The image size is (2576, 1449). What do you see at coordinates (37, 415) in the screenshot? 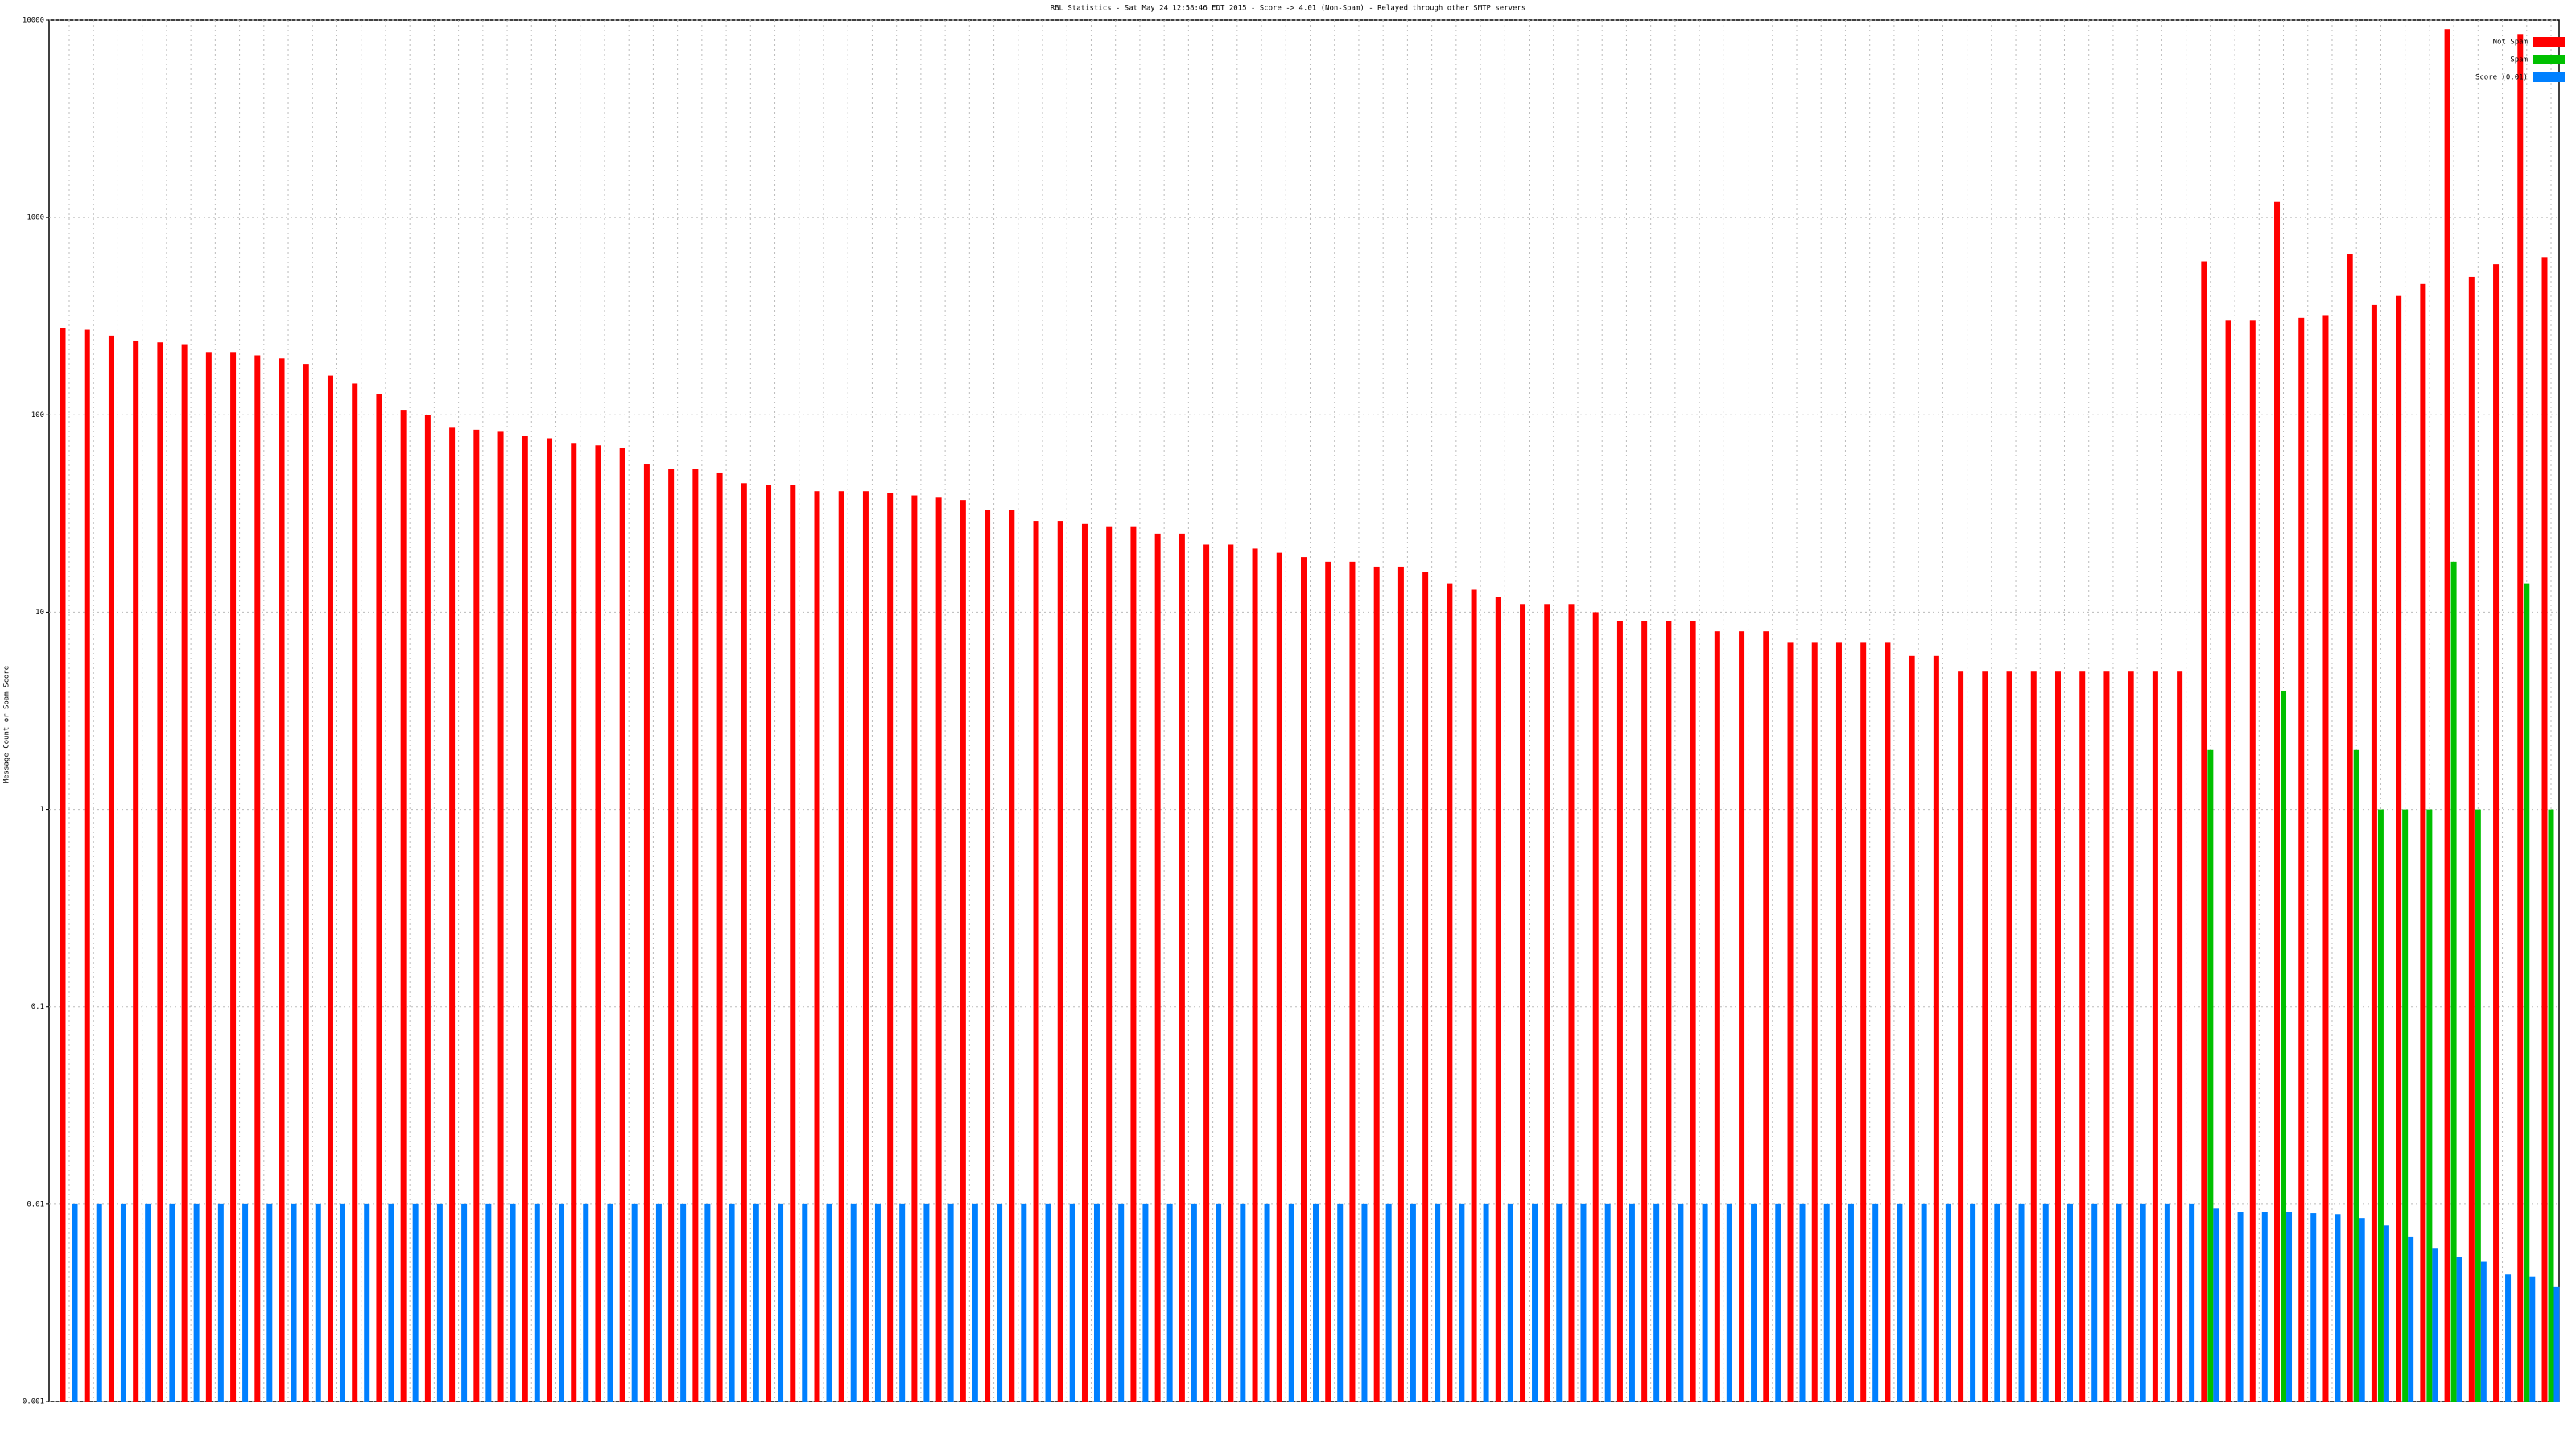
I see `y-tick-label: 100` at bounding box center [37, 415].